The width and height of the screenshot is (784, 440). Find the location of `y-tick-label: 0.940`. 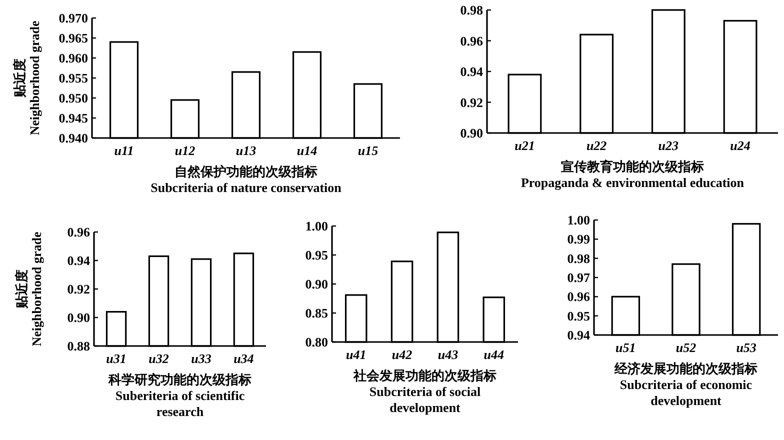

y-tick-label: 0.940 is located at coordinates (73, 138).